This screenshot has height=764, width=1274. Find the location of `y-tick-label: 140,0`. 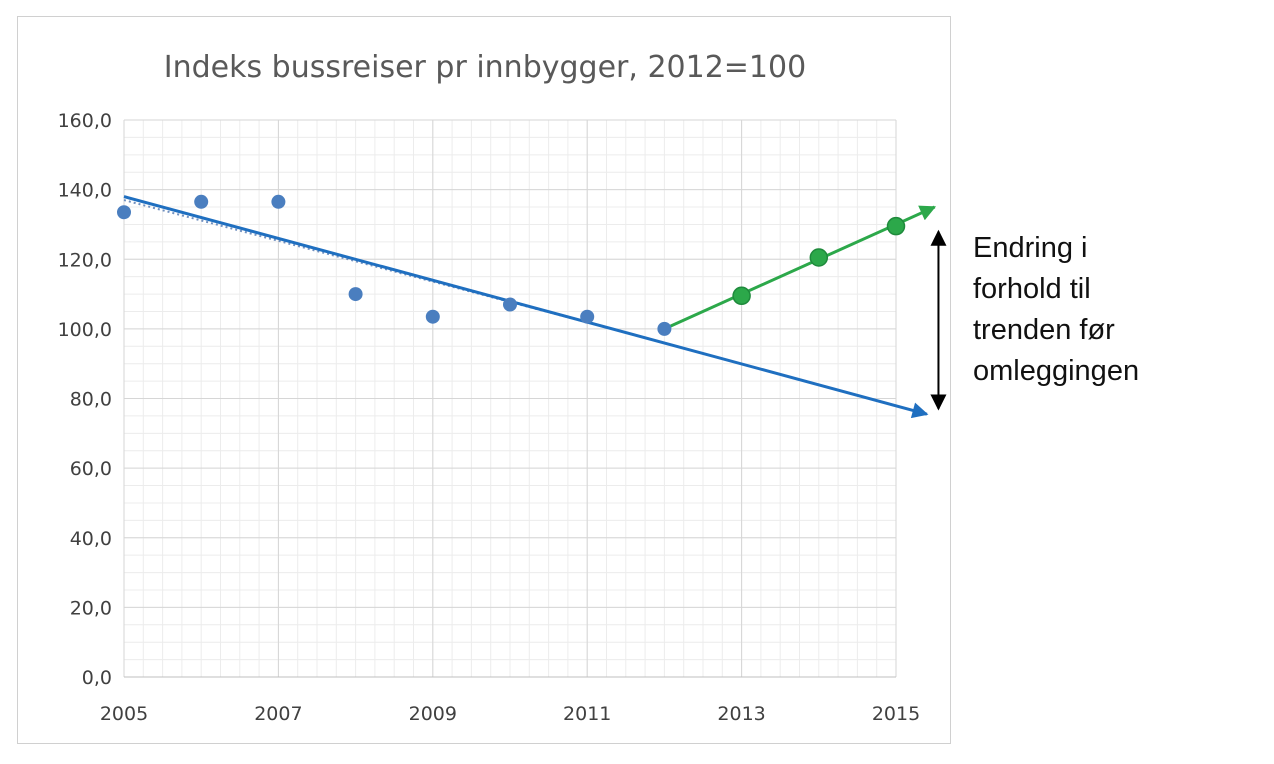

y-tick-label: 140,0 is located at coordinates (85, 191).